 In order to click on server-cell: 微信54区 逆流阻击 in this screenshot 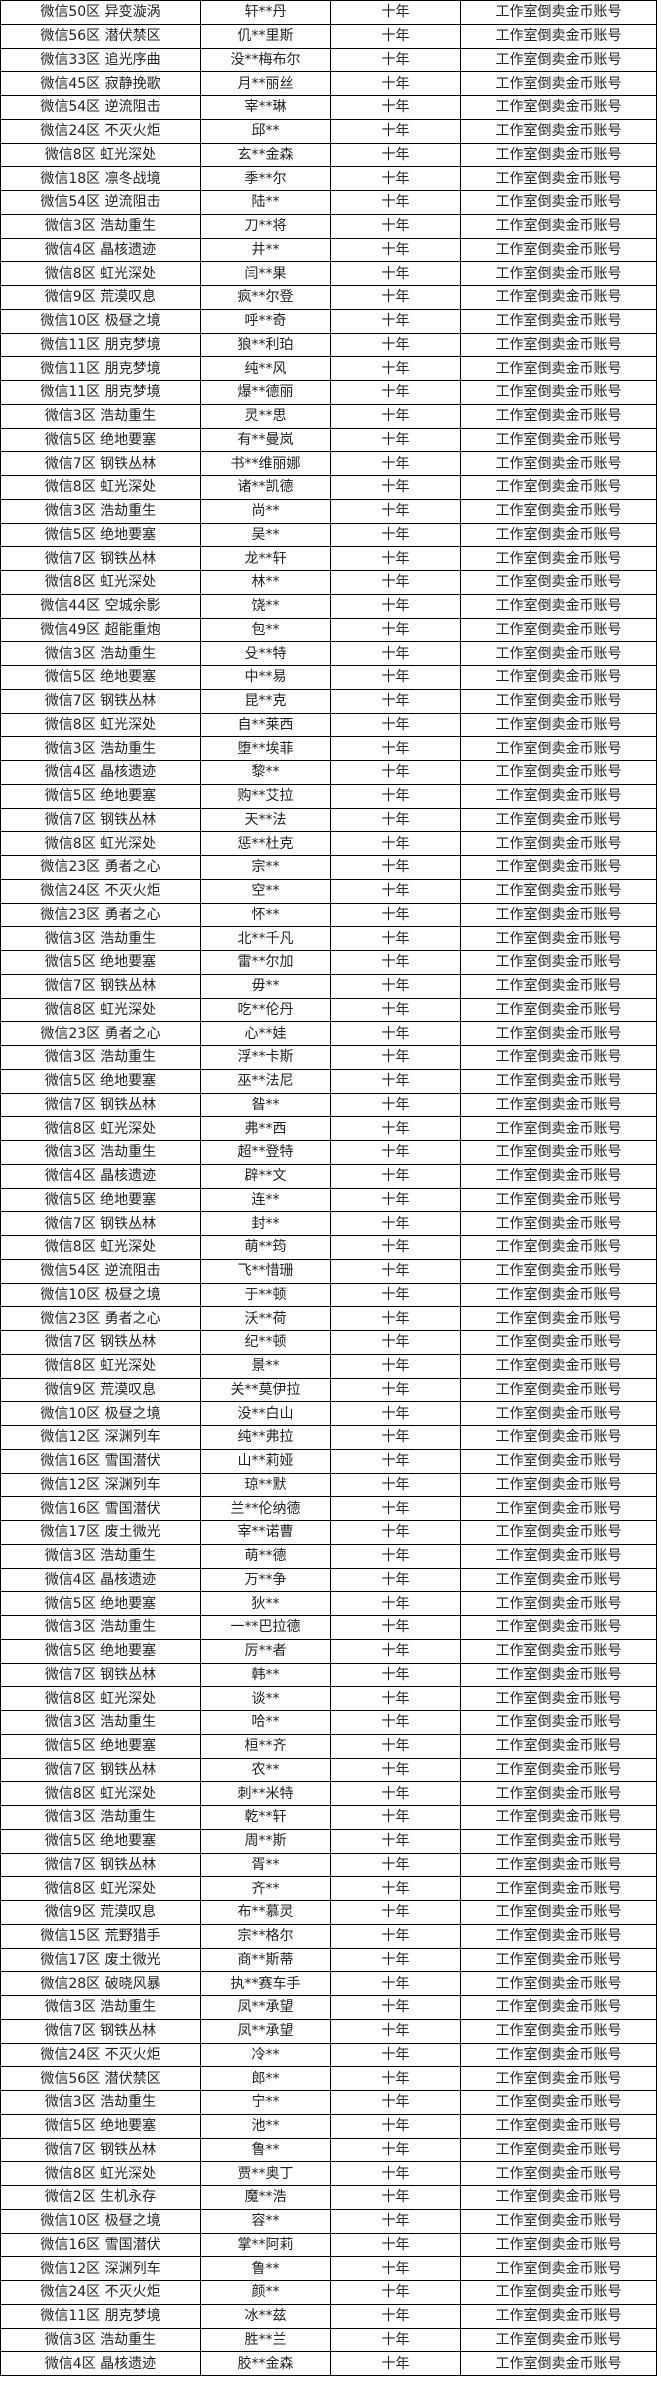, I will do `click(100, 1271)`.